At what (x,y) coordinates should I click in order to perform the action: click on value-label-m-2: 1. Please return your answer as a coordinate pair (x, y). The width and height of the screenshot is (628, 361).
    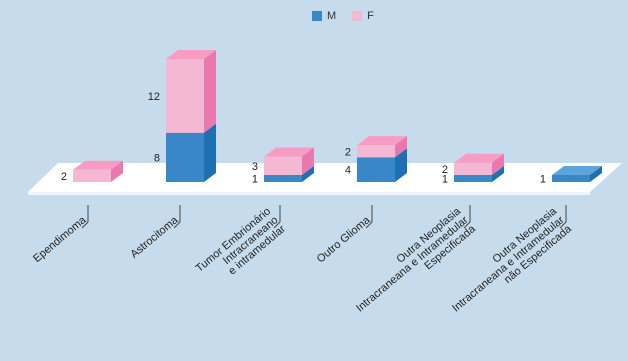
    Looking at the image, I should click on (255, 180).